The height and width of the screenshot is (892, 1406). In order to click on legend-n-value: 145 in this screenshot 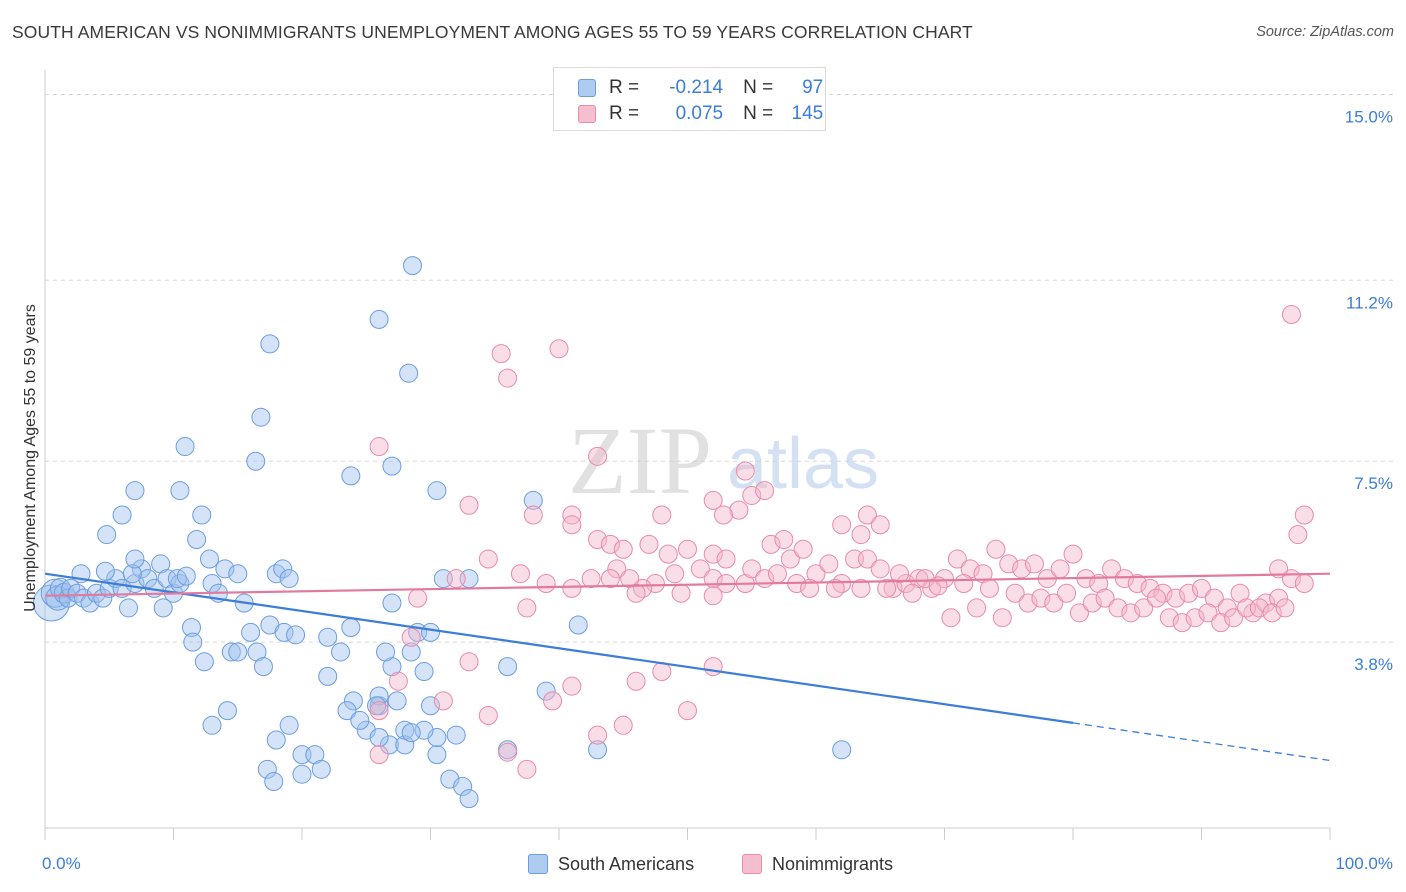, I will do `click(807, 113)`.